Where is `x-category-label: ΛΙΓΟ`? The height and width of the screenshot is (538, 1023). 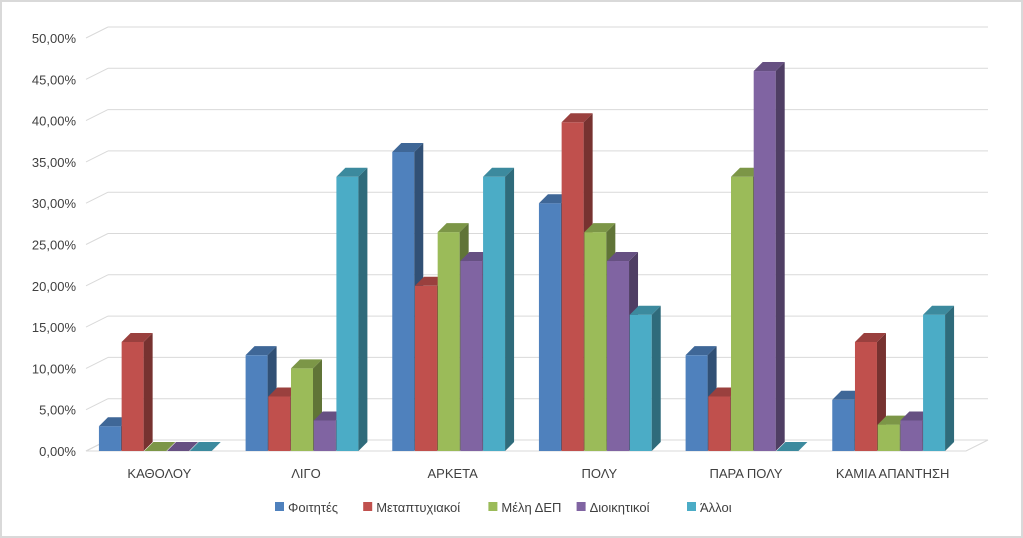 x-category-label: ΛΙΓΟ is located at coordinates (306, 473).